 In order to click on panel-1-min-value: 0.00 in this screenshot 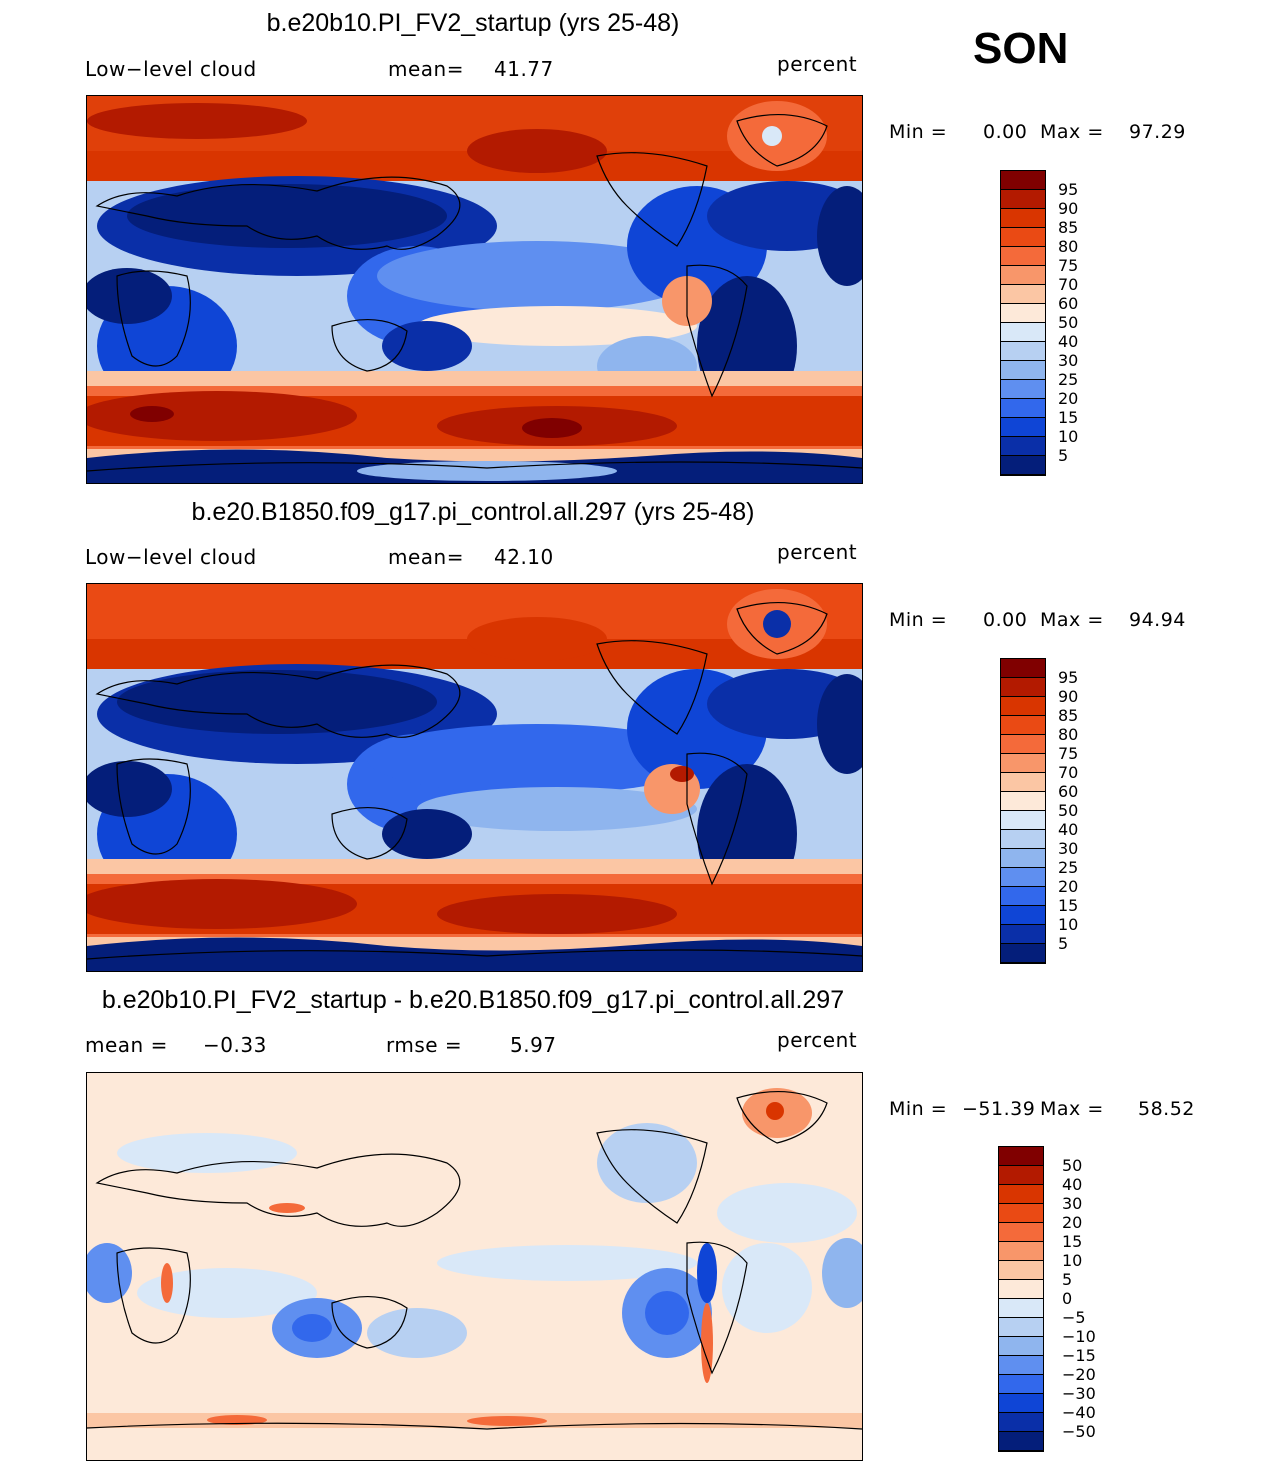, I will do `click(1005, 132)`.